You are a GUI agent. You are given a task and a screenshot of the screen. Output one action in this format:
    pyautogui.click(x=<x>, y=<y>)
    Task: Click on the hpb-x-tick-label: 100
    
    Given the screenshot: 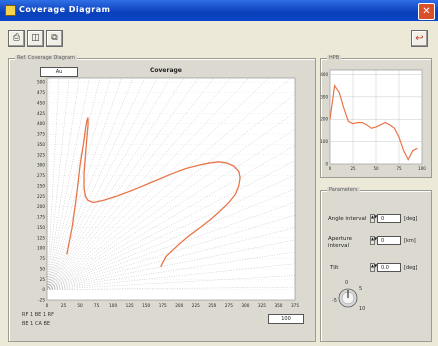 What is the action you would take?
    pyautogui.click(x=422, y=168)
    